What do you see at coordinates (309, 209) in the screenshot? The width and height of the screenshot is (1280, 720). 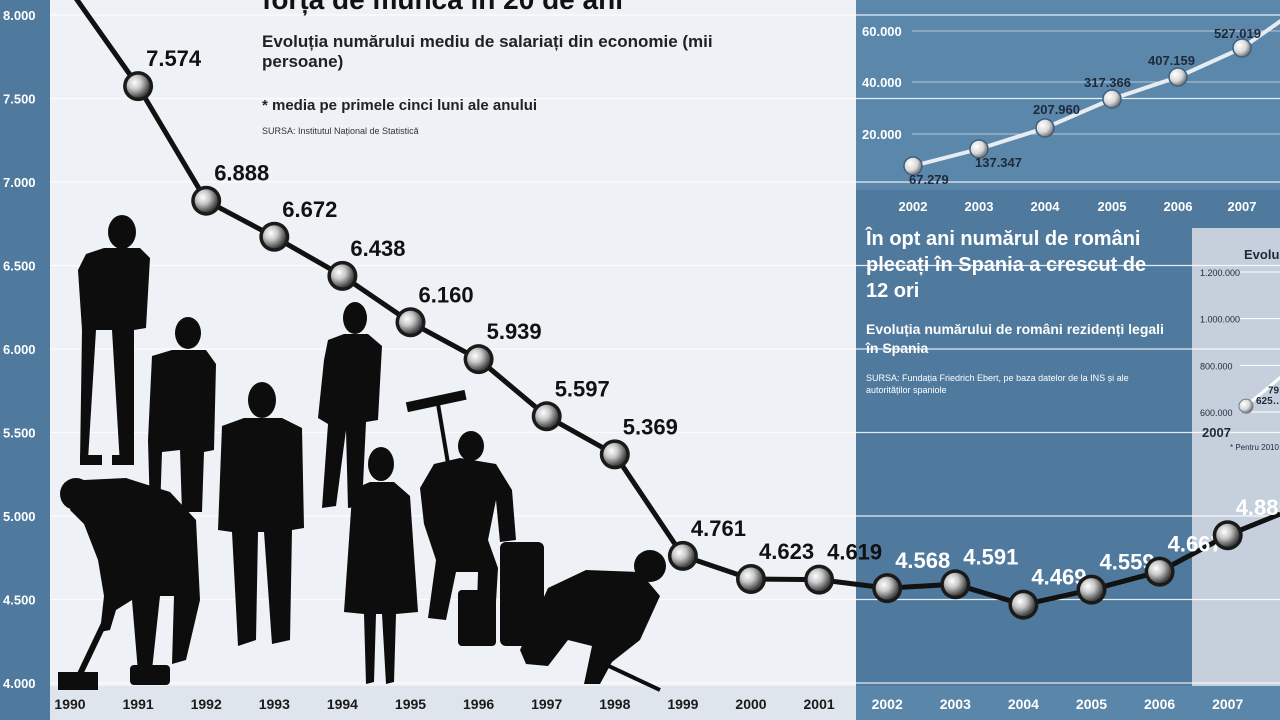 I see `data-label: 6.672` at bounding box center [309, 209].